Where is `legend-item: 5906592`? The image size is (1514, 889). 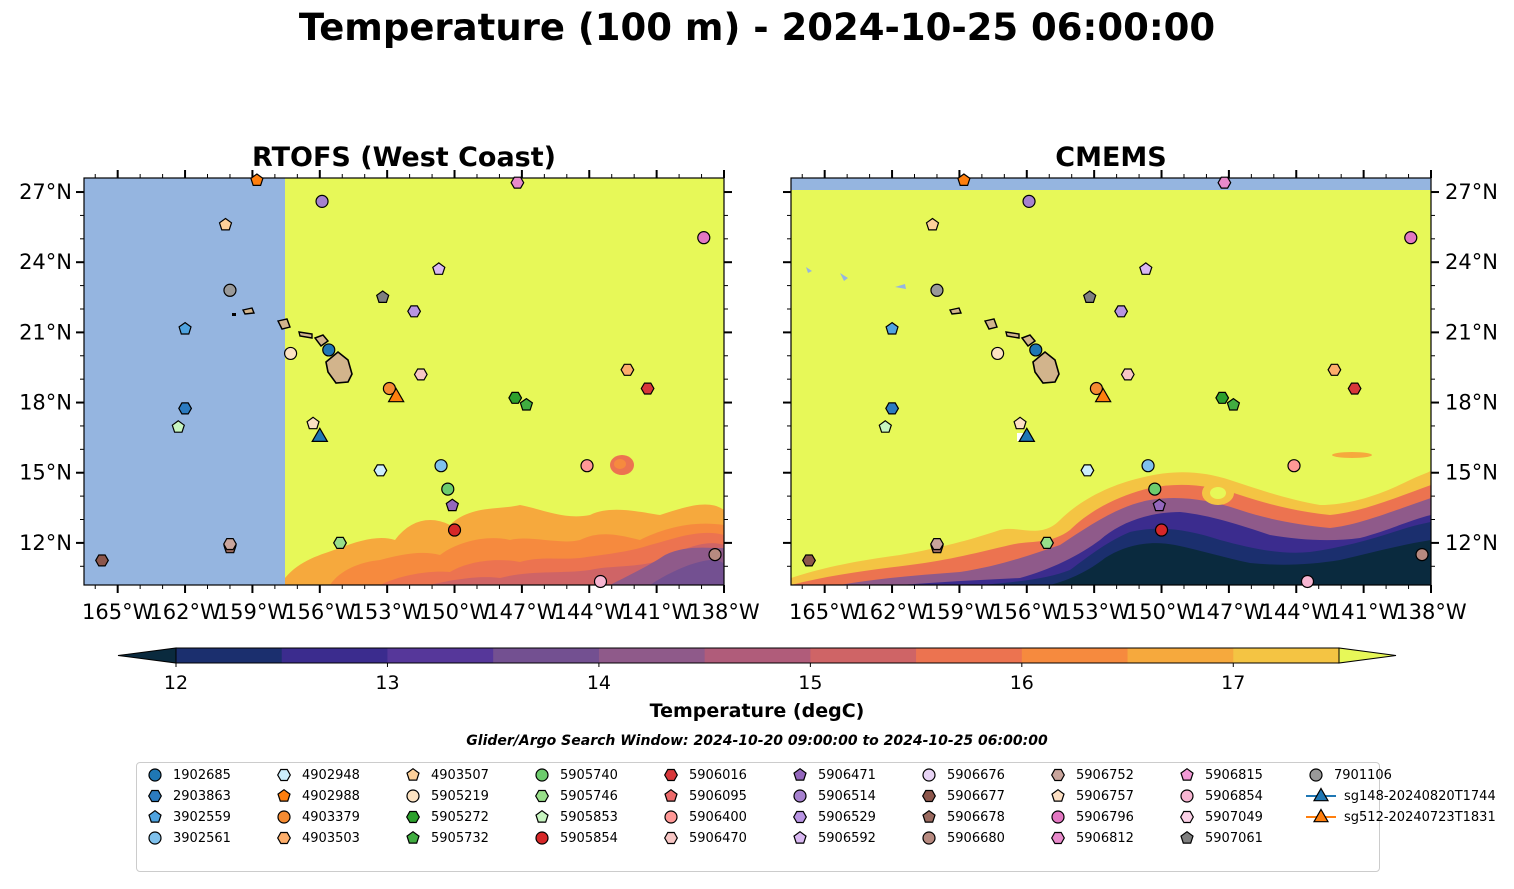
legend-item: 5906592 is located at coordinates (833, 838).